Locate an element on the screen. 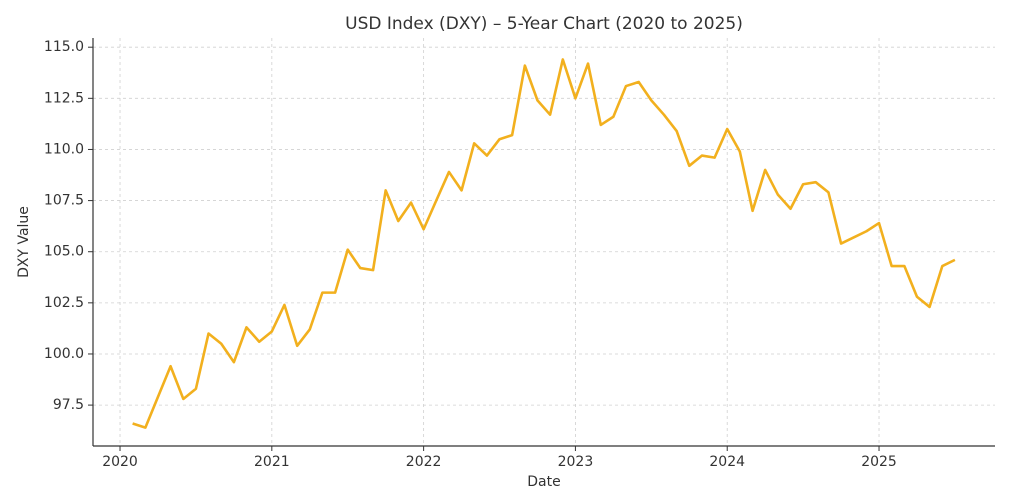 This screenshot has height=500, width=1024. x-axis-label: Date is located at coordinates (543, 482).